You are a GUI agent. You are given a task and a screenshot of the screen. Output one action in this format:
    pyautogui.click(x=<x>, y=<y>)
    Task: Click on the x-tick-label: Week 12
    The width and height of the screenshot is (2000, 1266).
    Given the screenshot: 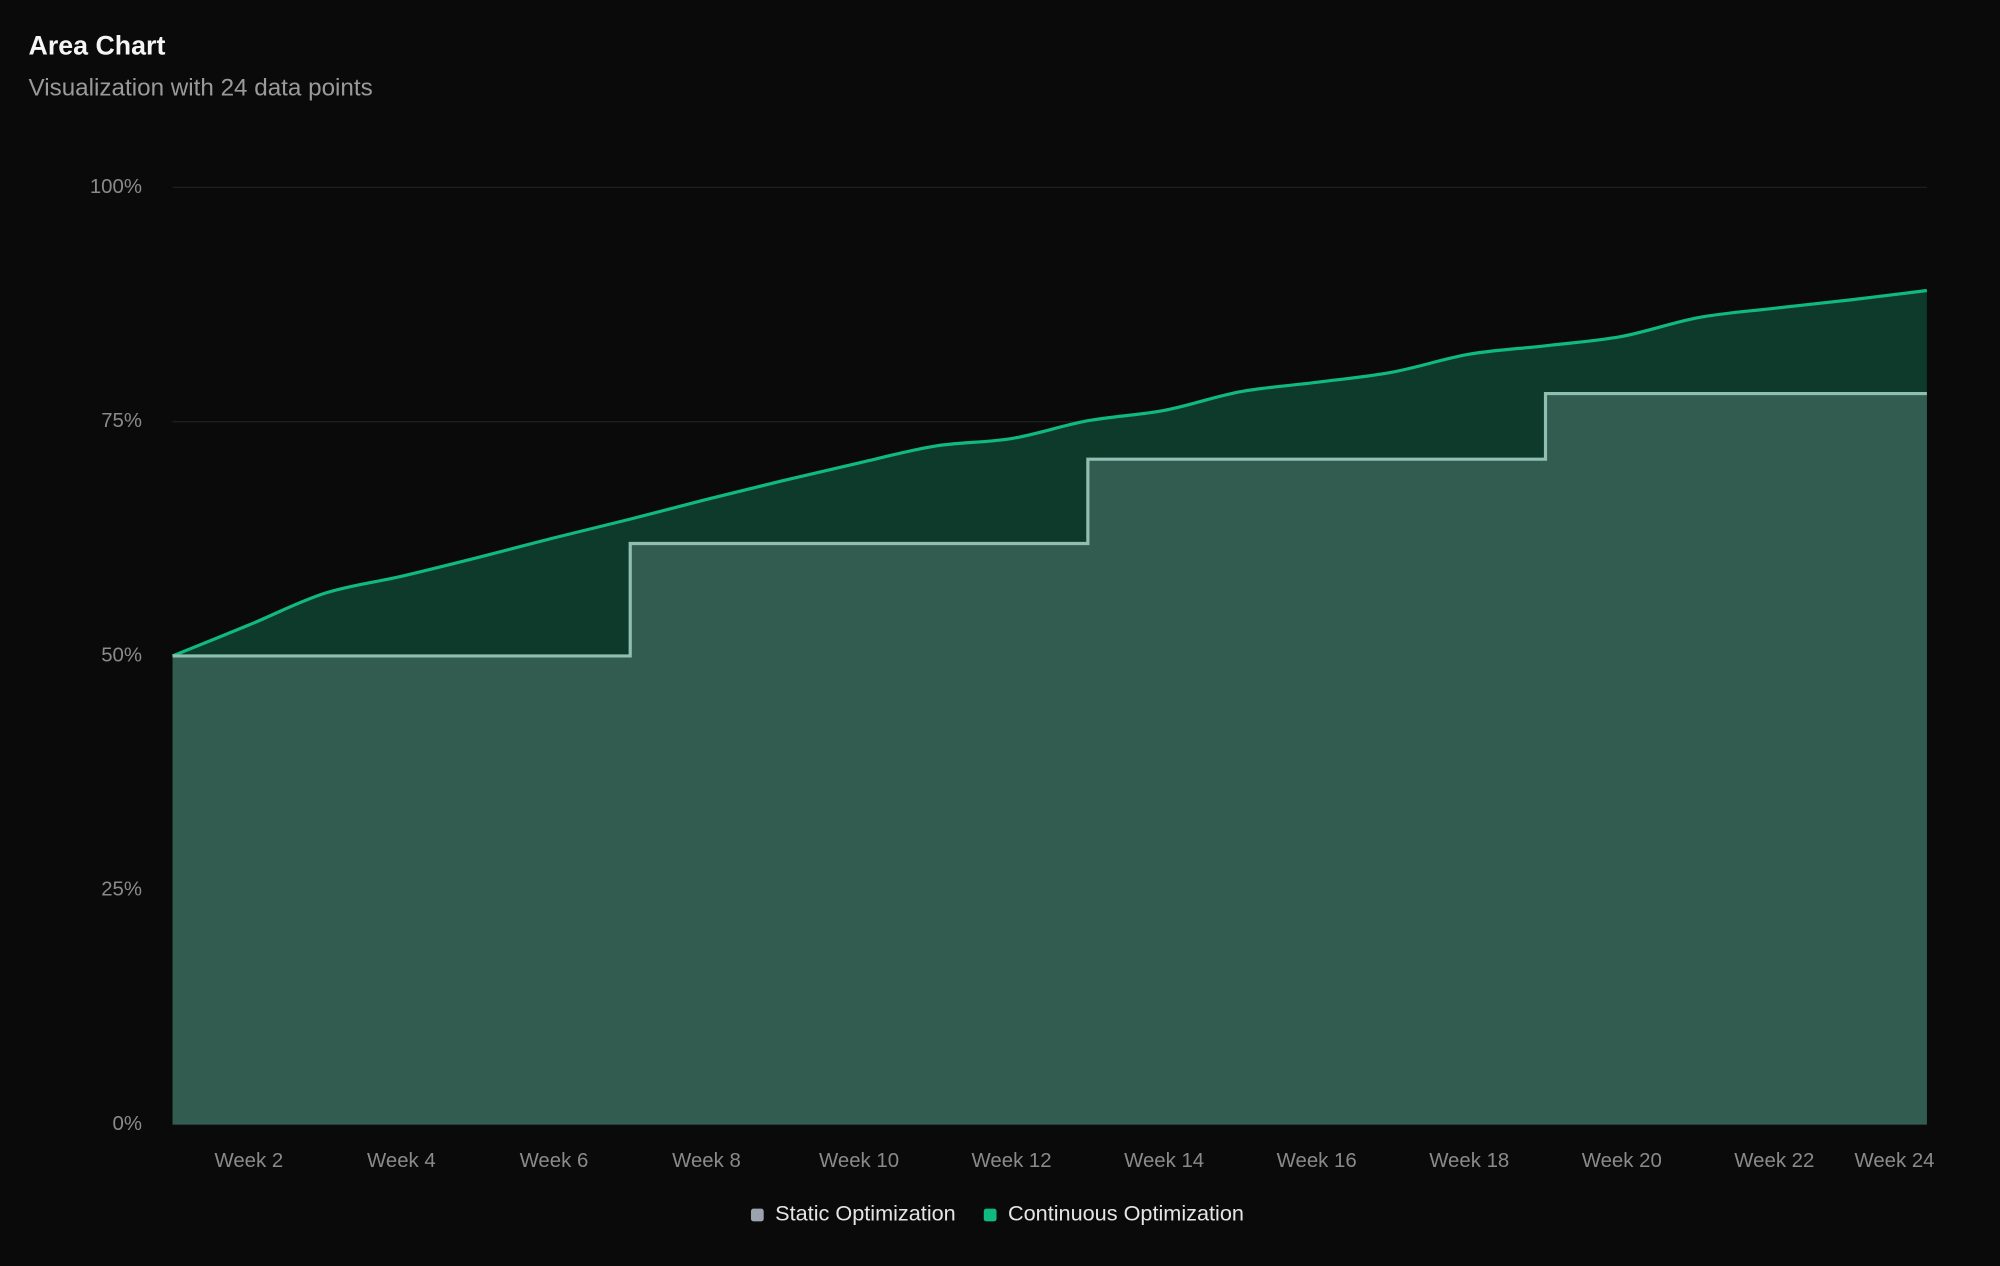 What is the action you would take?
    pyautogui.click(x=1012, y=1161)
    